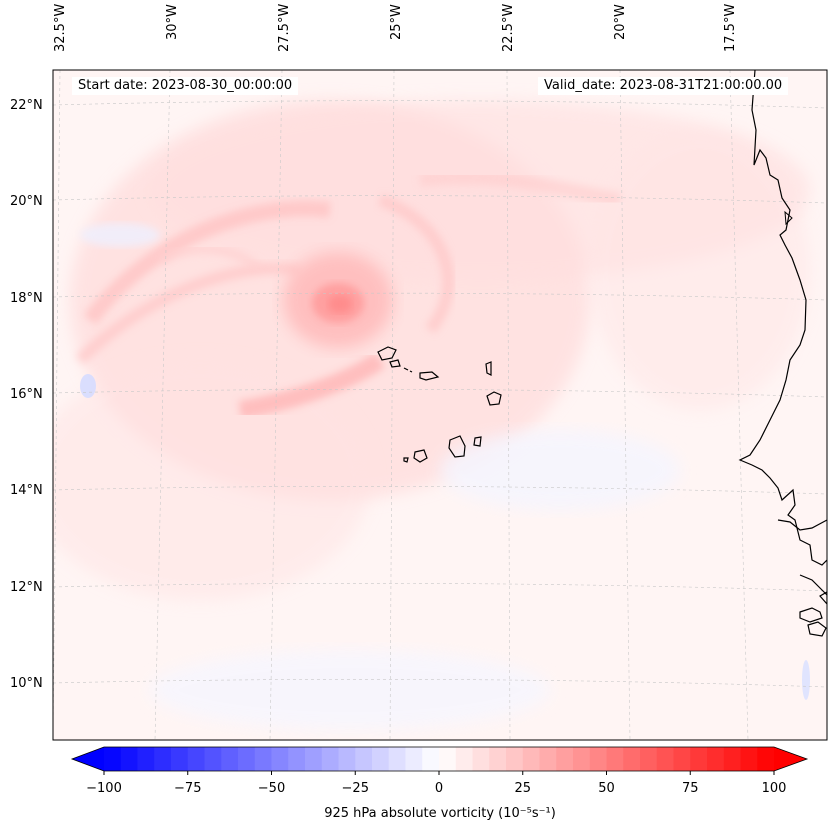  Describe the element at coordinates (271, 788) in the screenshot. I see `colorbar-tick-label: −50` at that location.